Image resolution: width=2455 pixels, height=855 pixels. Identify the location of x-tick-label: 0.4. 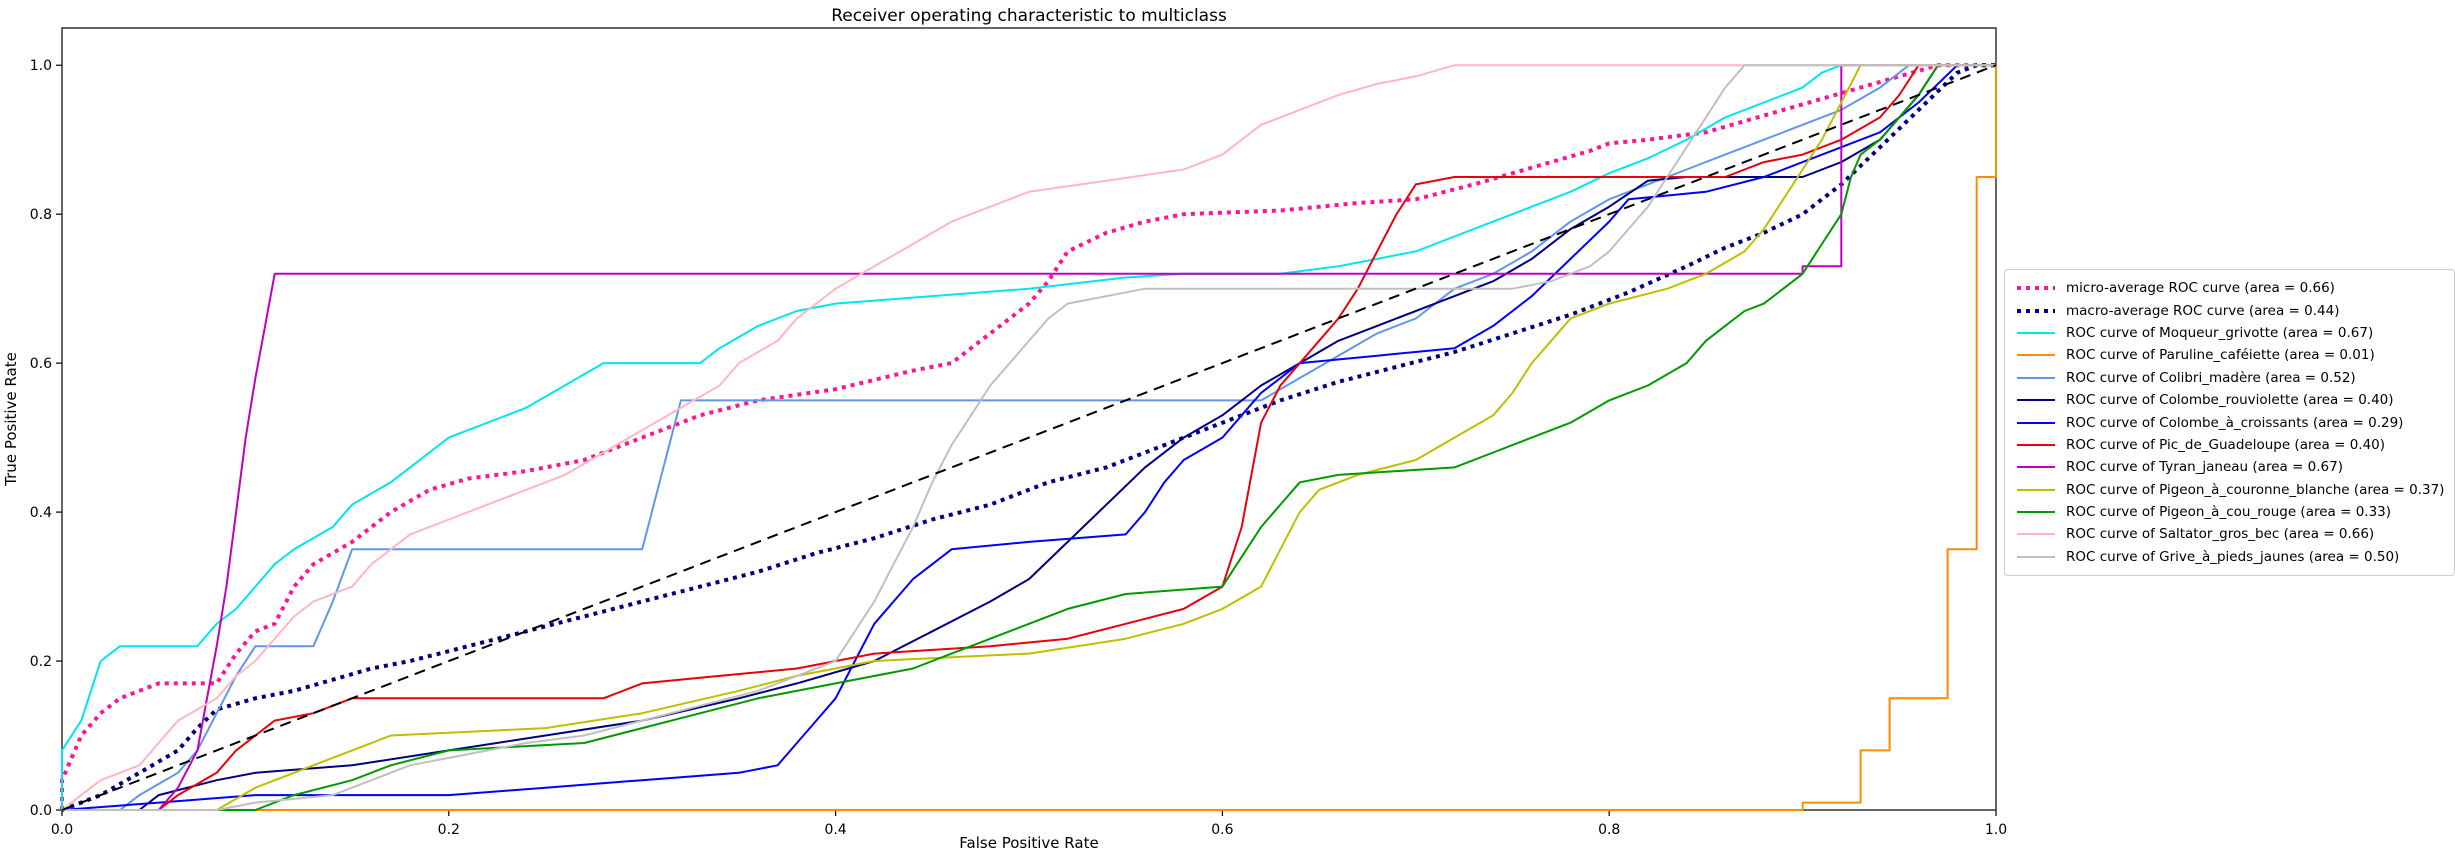
(835, 830).